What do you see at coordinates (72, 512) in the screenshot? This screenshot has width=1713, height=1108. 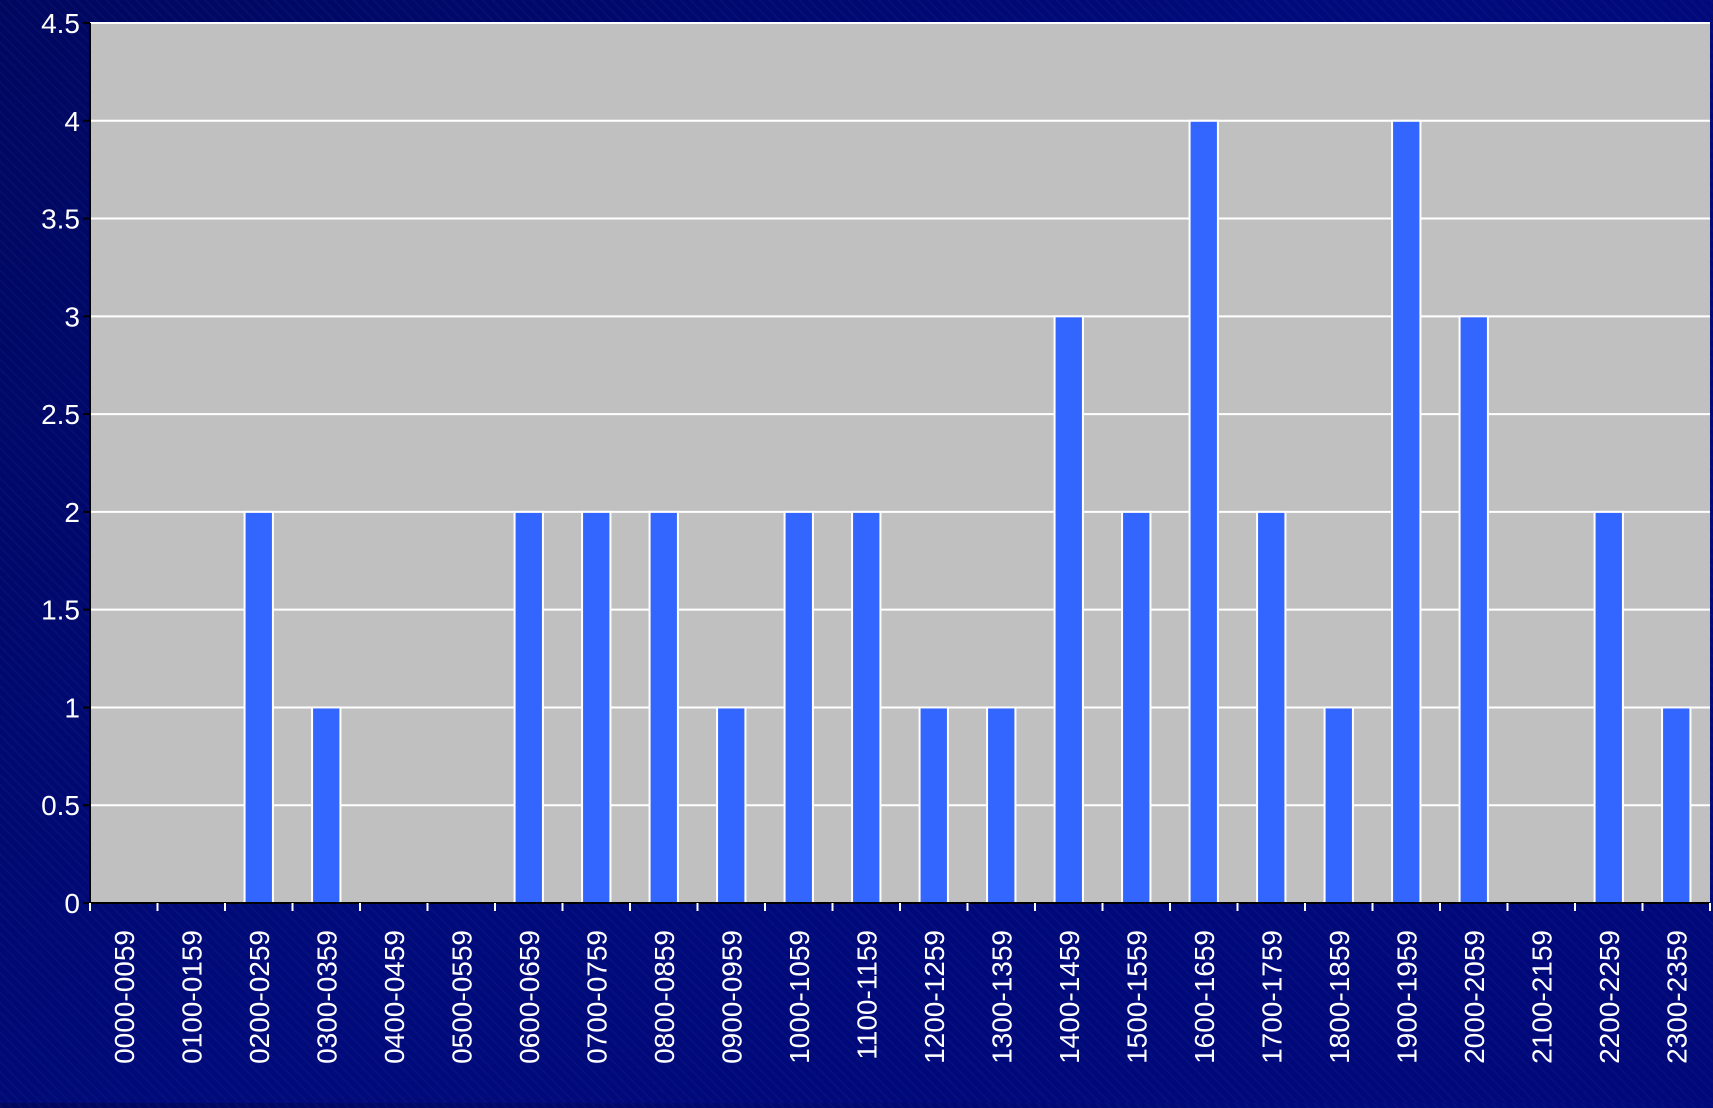 I see `y-tick-label: 2` at bounding box center [72, 512].